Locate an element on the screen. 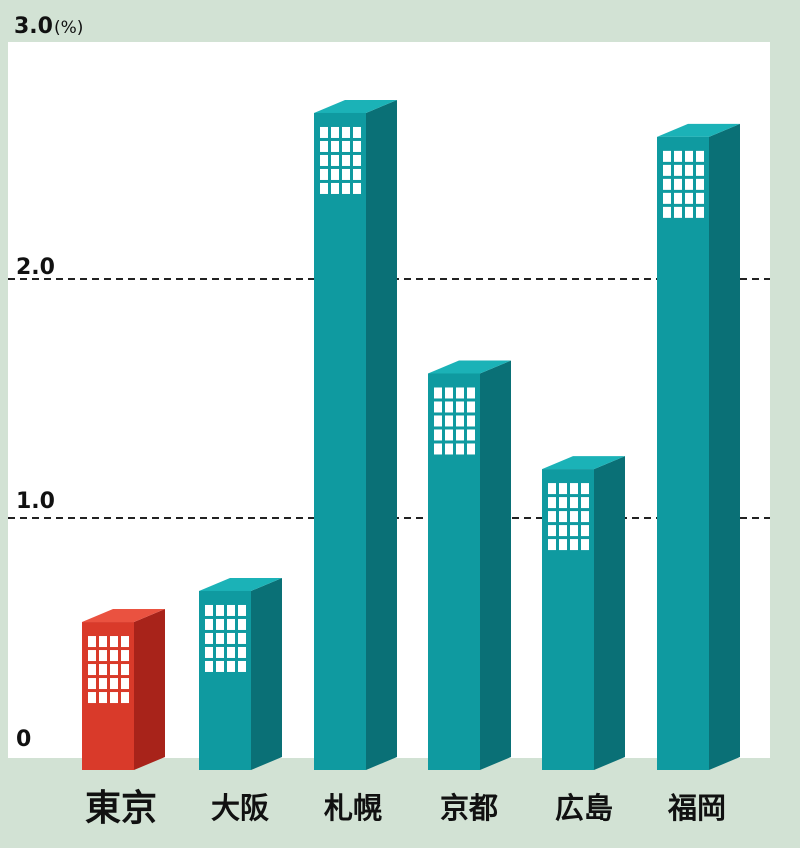  bar-building is located at coordinates (469, 565).